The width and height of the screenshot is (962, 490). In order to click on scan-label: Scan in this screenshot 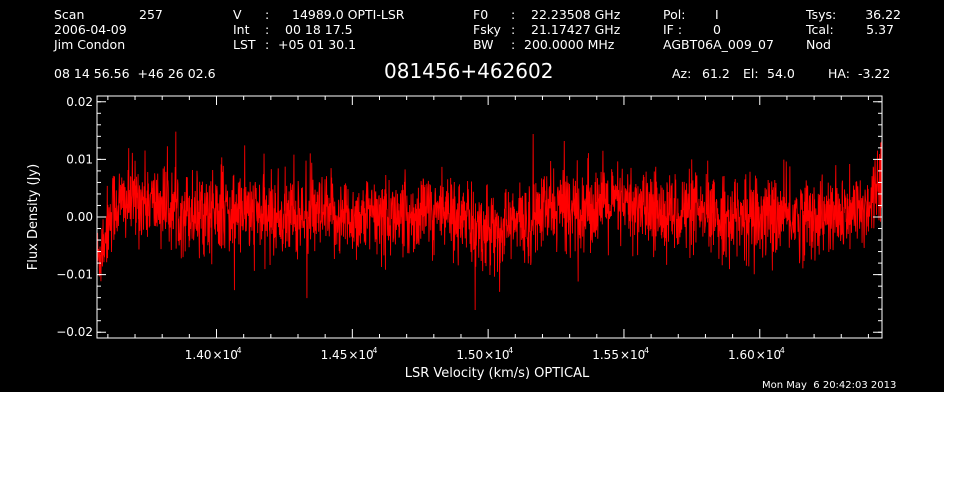, I will do `click(69, 14)`.